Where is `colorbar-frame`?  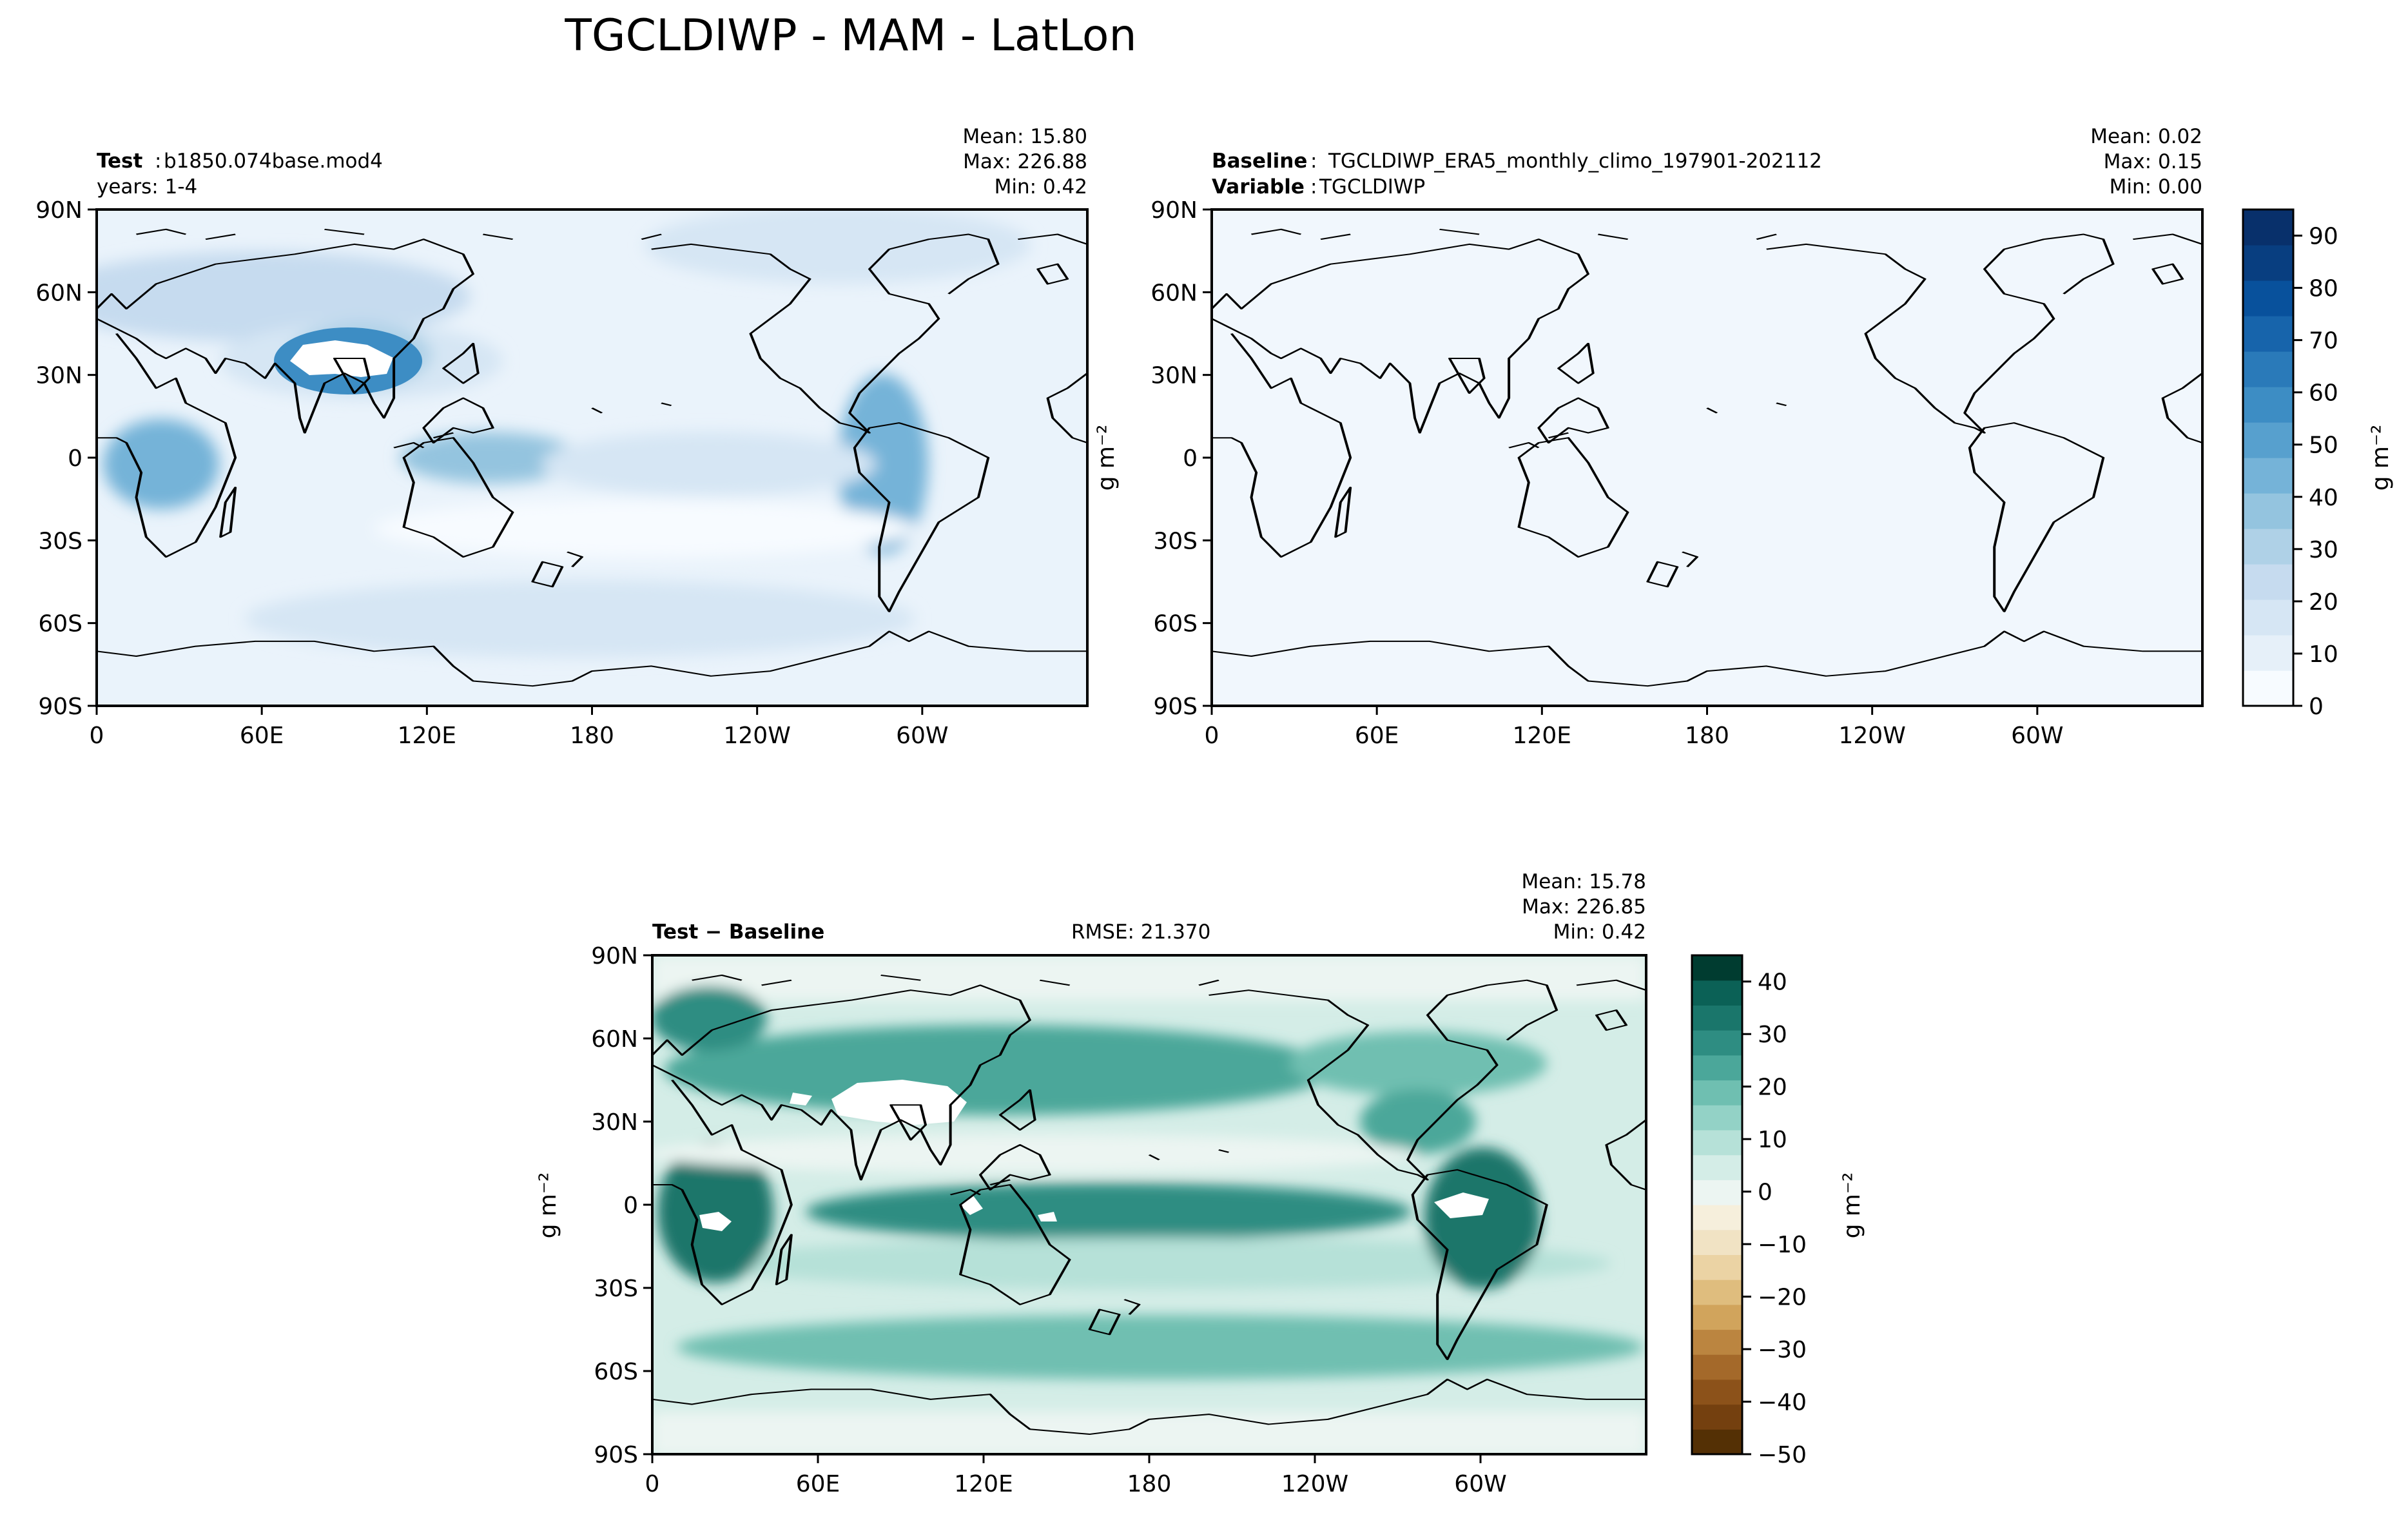 colorbar-frame is located at coordinates (1717, 1204).